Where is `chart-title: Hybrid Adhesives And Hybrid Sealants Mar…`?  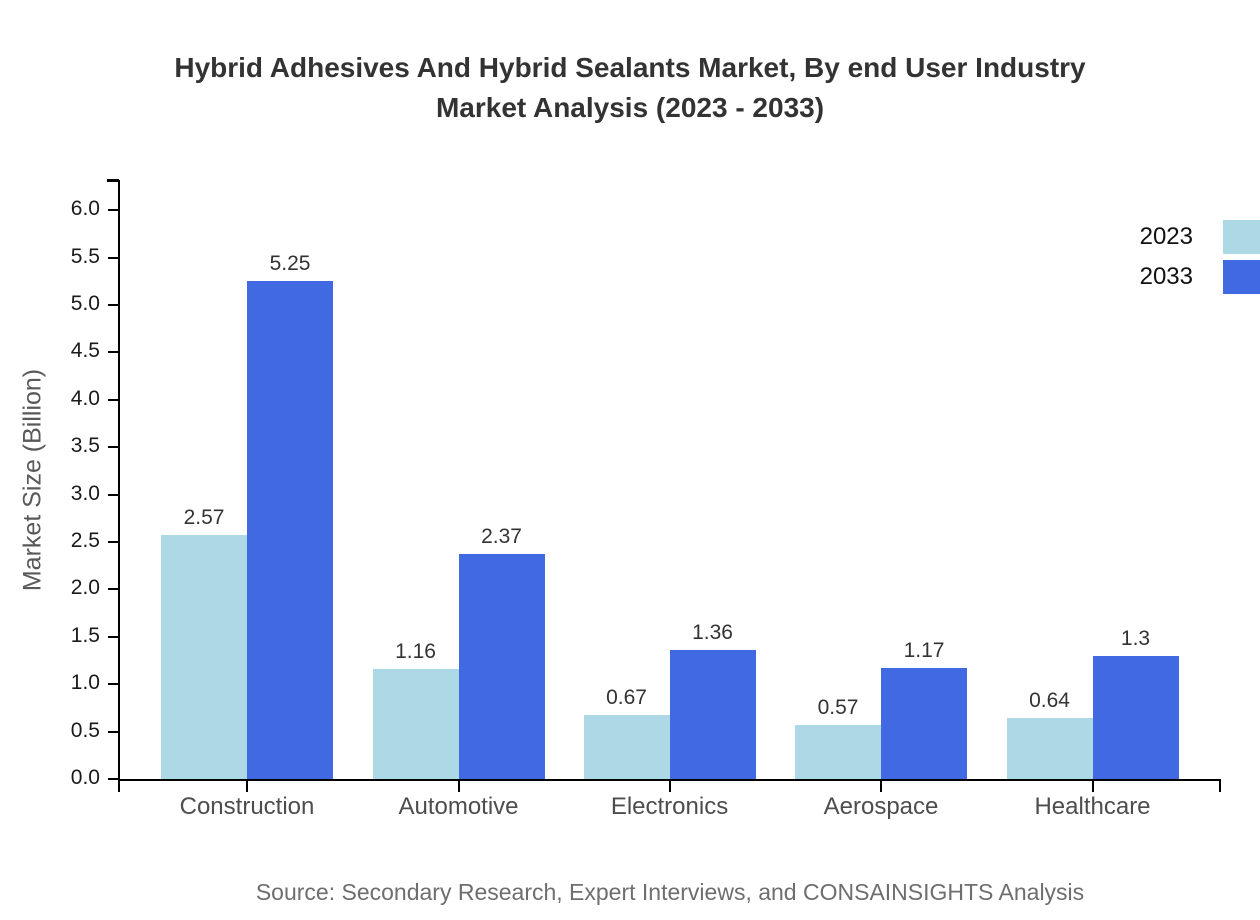 chart-title: Hybrid Adhesives And Hybrid Sealants Mar… is located at coordinates (630, 88).